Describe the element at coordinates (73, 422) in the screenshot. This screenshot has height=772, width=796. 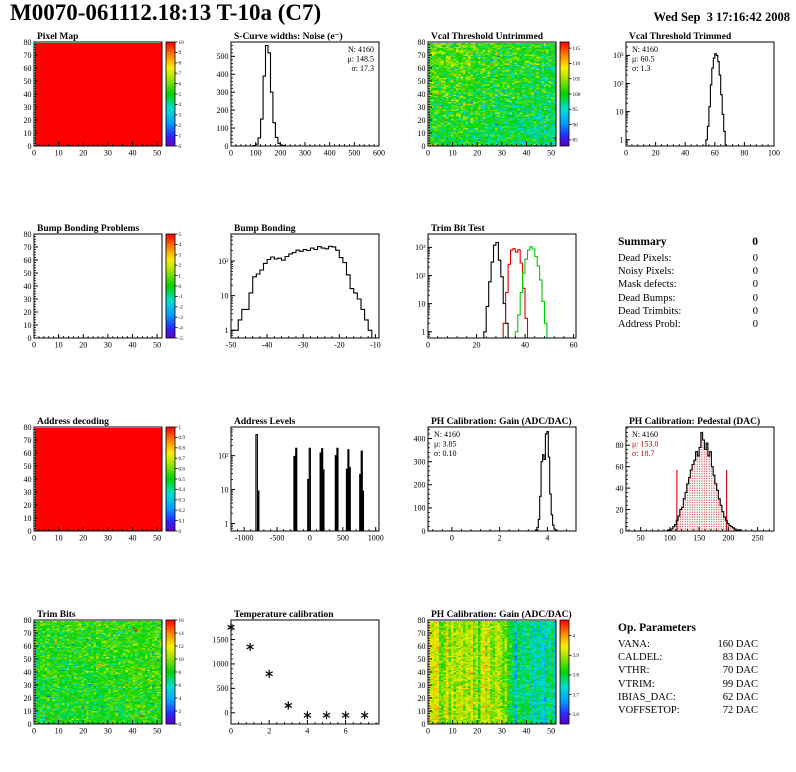
I see `plot-title: Address decoding` at that location.